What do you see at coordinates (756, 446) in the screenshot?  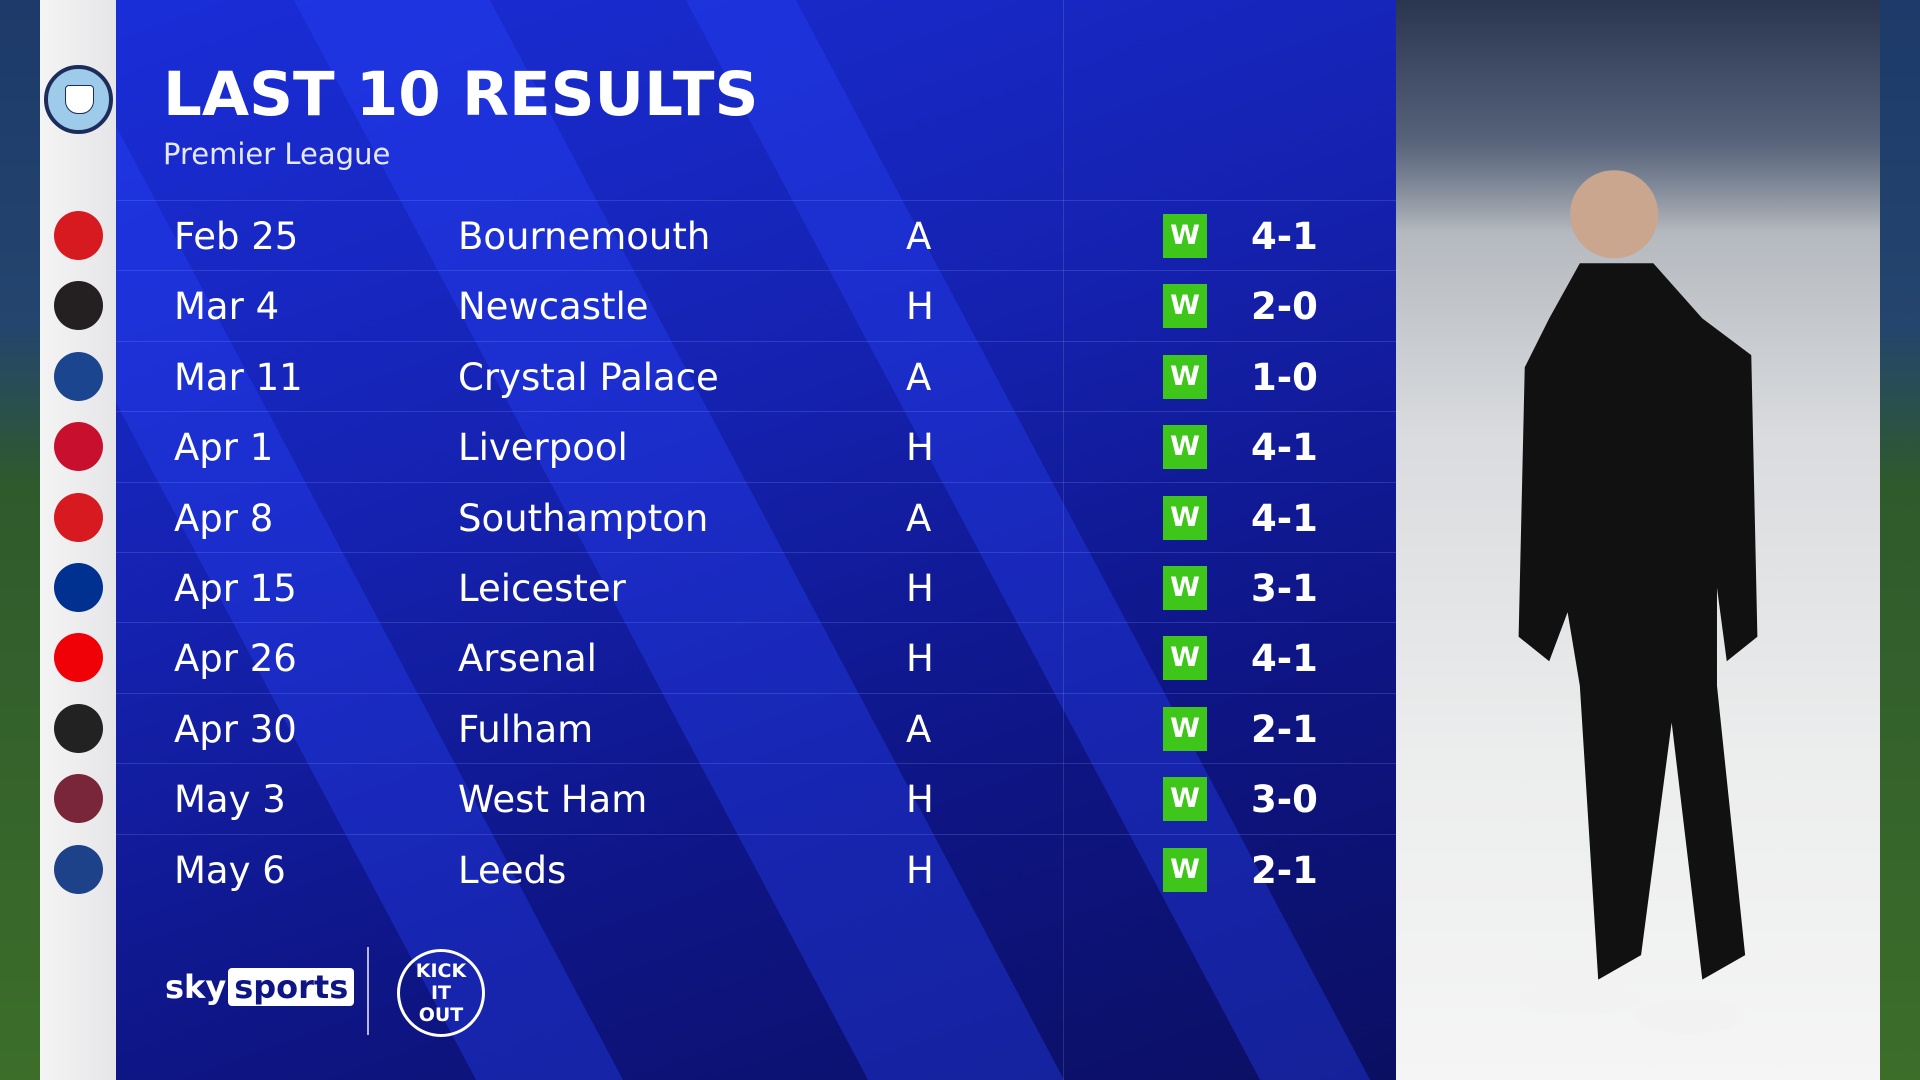 I see `result-row: Apr 1 Liverpool H W 4-1` at bounding box center [756, 446].